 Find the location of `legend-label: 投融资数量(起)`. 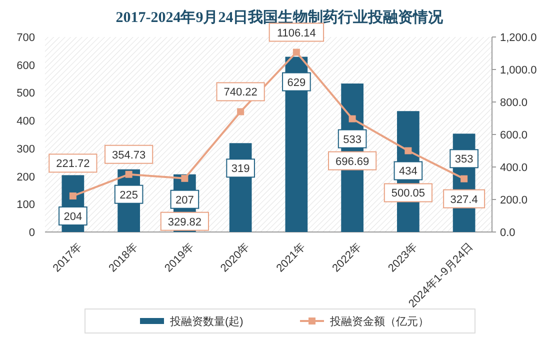

legend-label: 投融资数量(起) is located at coordinates (206, 322).